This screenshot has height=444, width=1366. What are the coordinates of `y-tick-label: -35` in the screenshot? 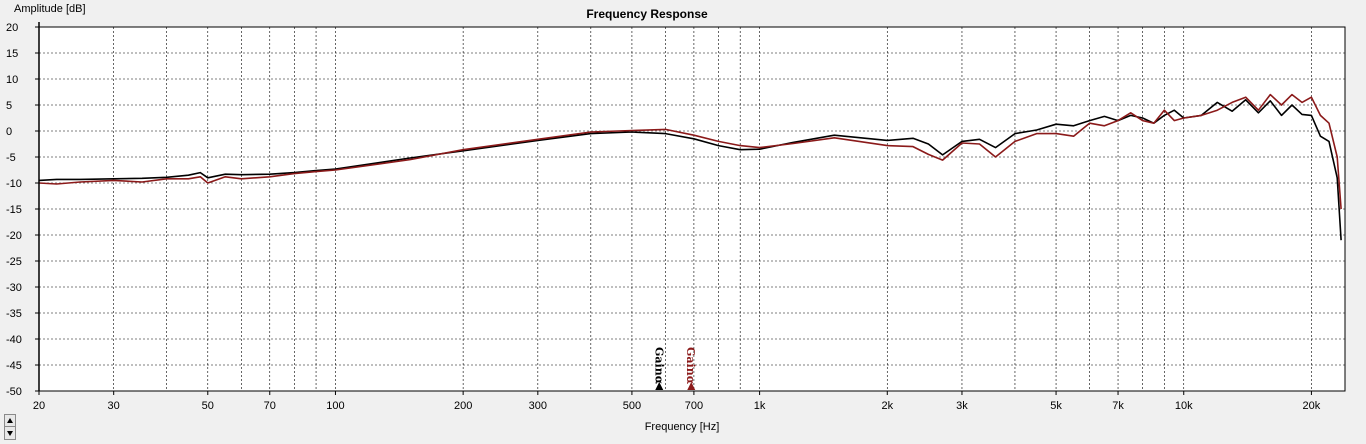 It's located at (14, 314).